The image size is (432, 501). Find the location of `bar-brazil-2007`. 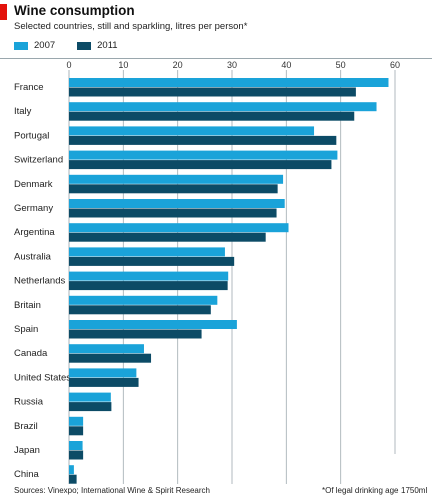

bar-brazil-2007 is located at coordinates (76, 421).